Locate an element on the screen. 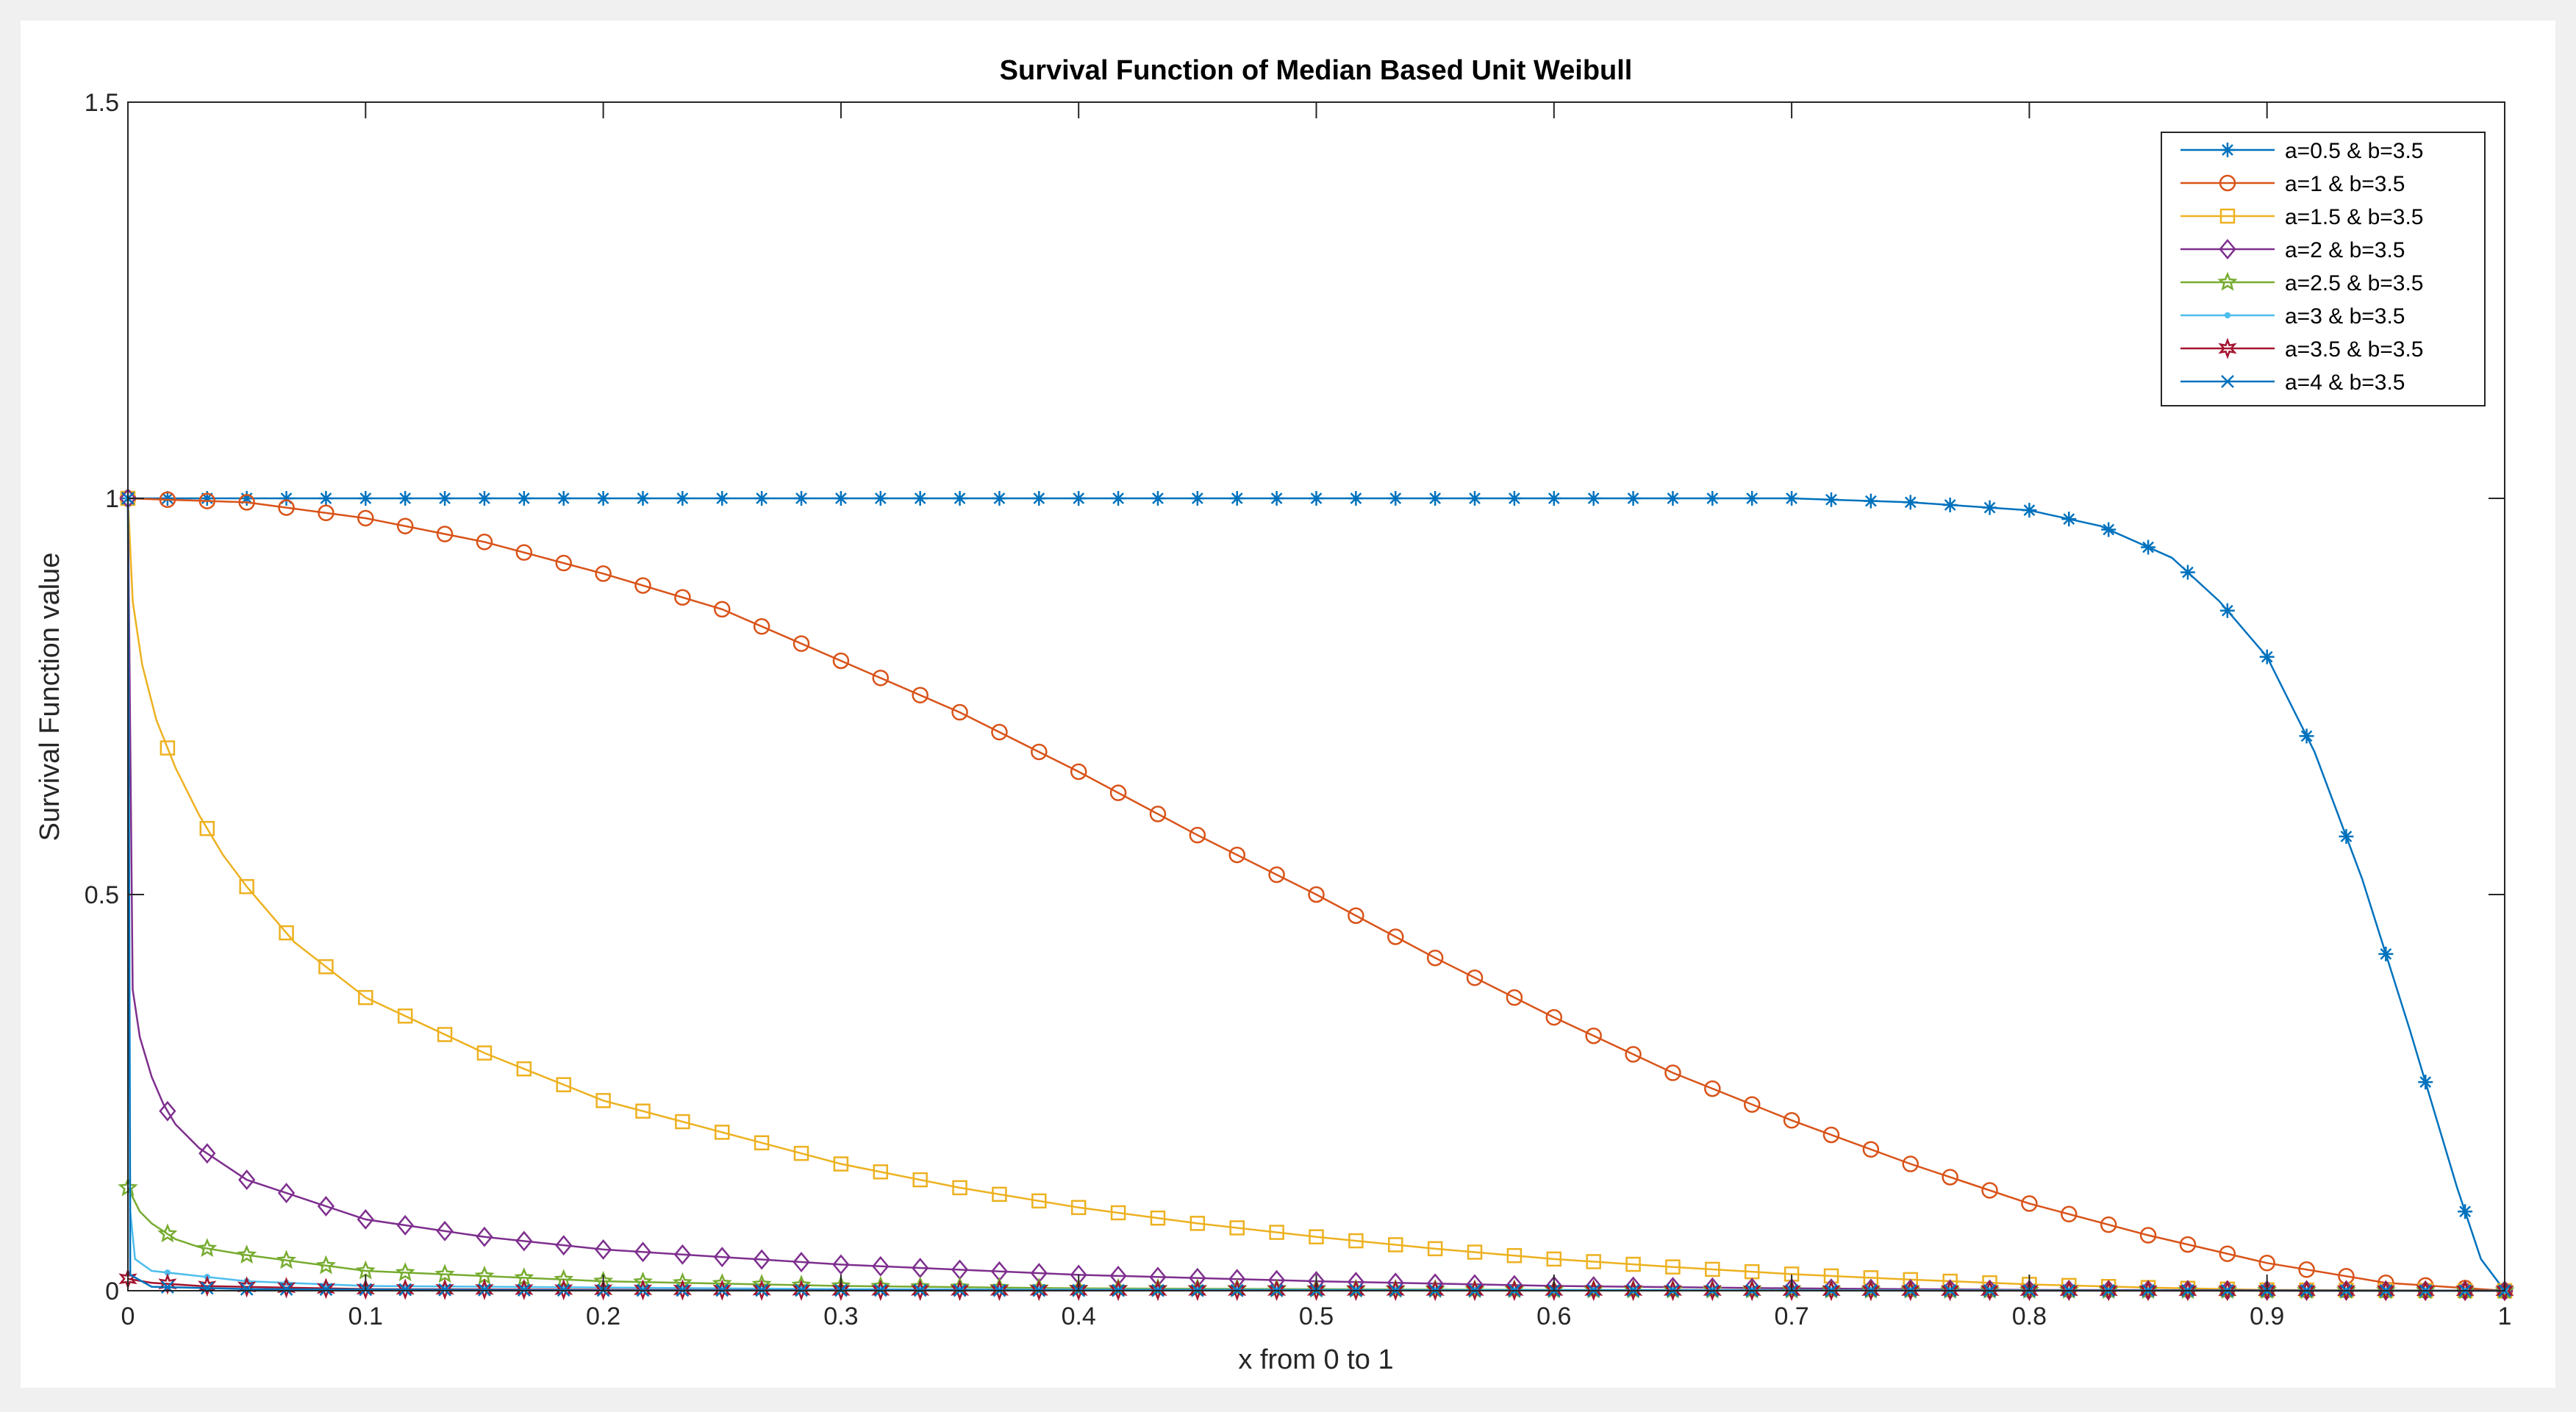  x-axis-label: x from 0 to 1 is located at coordinates (1315, 1360).